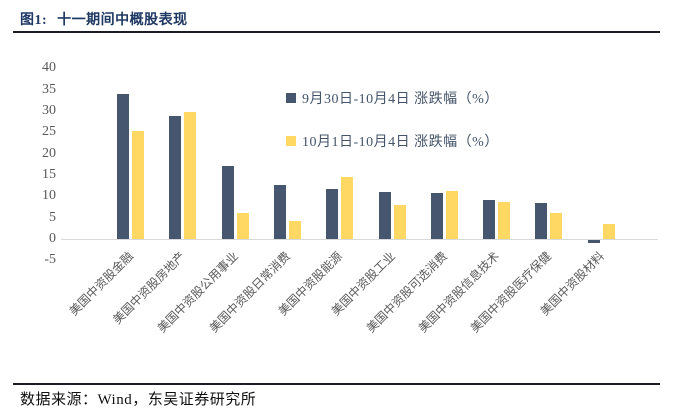  What do you see at coordinates (49, 132) in the screenshot?
I see `y-tick-label: 25` at bounding box center [49, 132].